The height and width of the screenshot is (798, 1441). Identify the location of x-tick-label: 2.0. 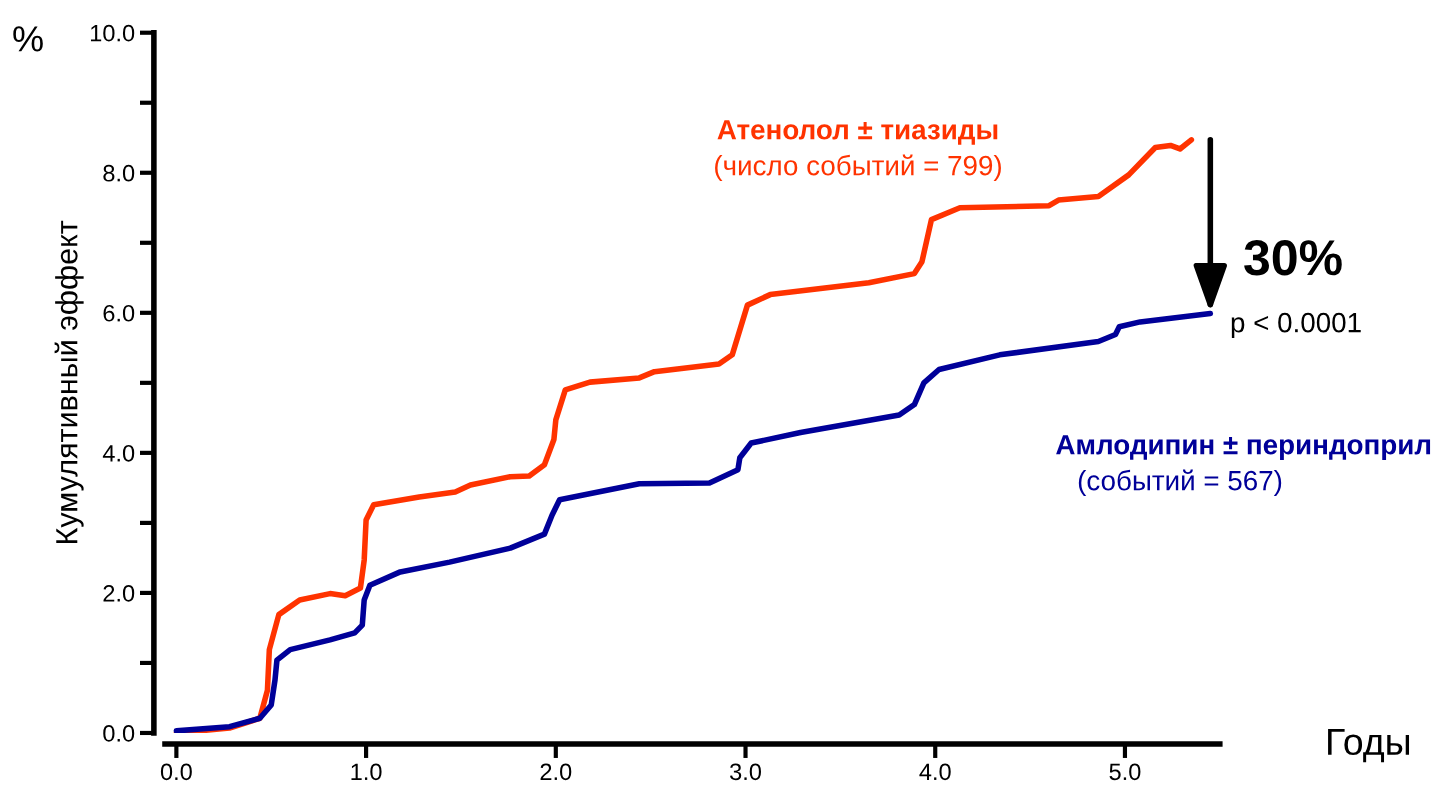
(556, 772).